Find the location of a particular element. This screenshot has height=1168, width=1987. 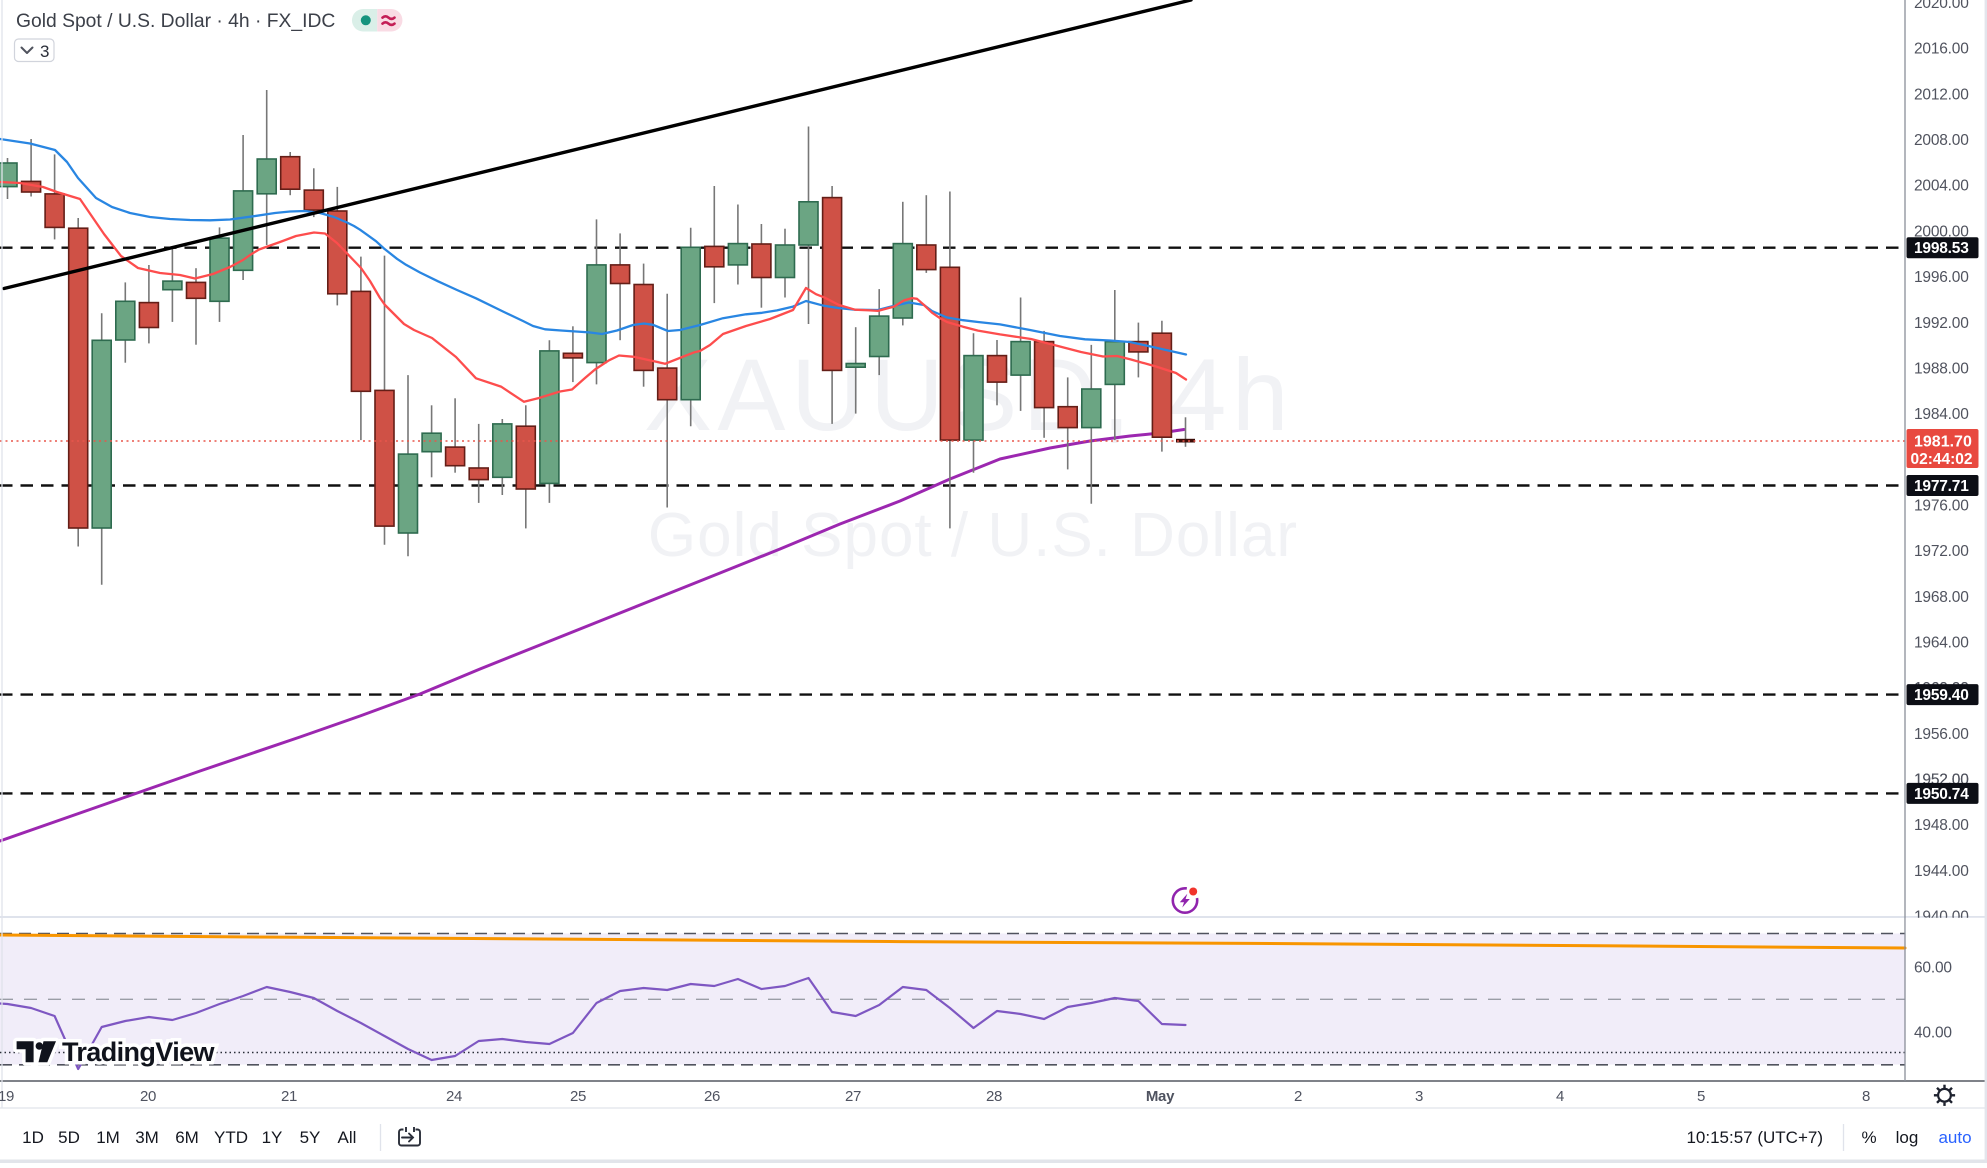

svg-text: 1964.00 is located at coordinates (1941, 643).